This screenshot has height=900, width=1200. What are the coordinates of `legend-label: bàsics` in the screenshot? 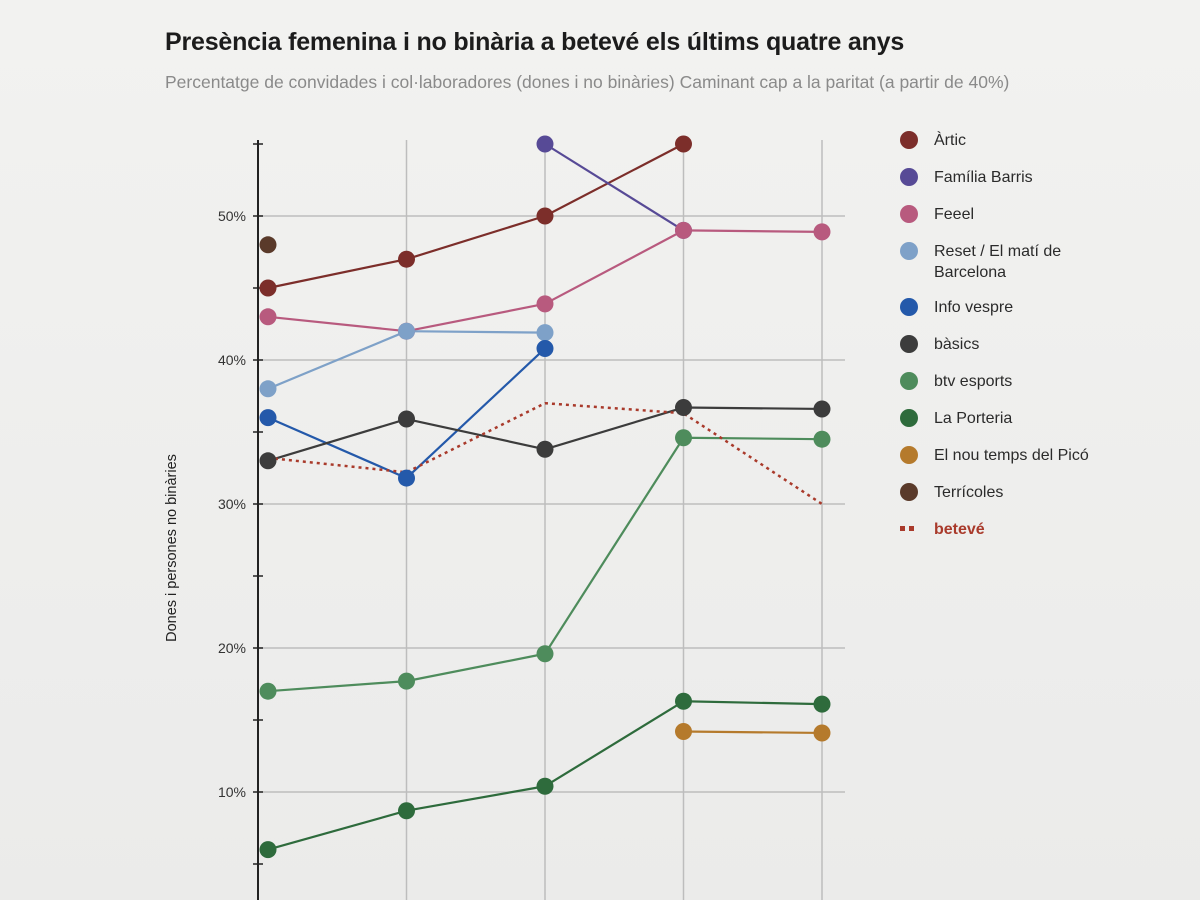 It's located at (957, 344).